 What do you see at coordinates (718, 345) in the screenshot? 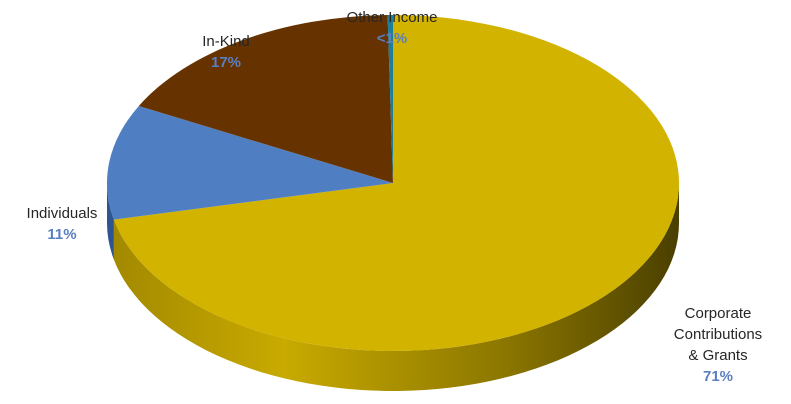
I see `label-corporate-contributions-grants: Corporate Contributions & Grants 71%` at bounding box center [718, 345].